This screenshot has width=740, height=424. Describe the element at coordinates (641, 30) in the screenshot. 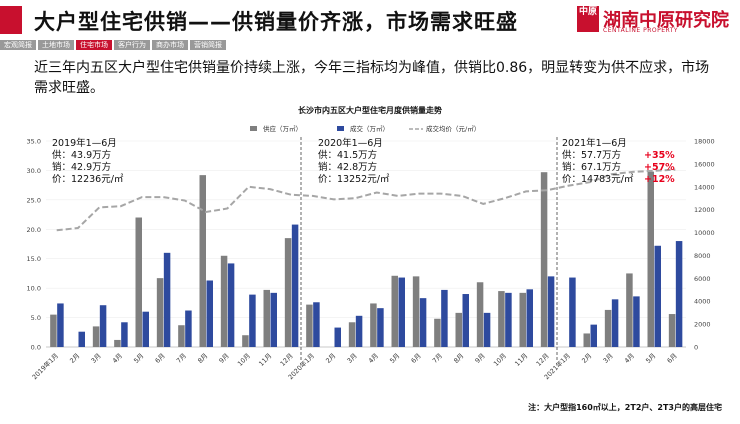

I see `logo-subtitle: CENTALINE PROPERTY` at that location.